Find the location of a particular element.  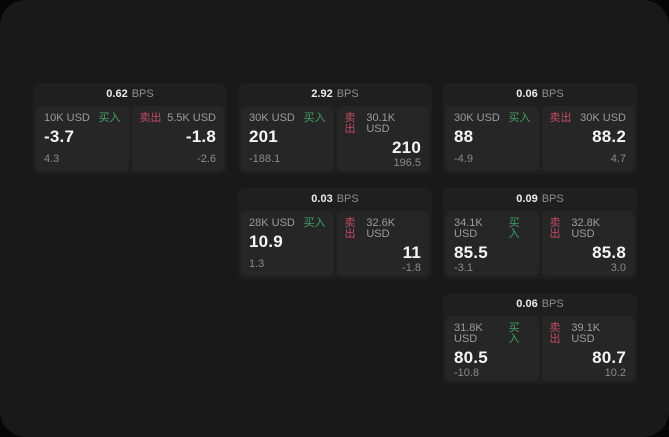

buy-change: -3.1 is located at coordinates (463, 267).